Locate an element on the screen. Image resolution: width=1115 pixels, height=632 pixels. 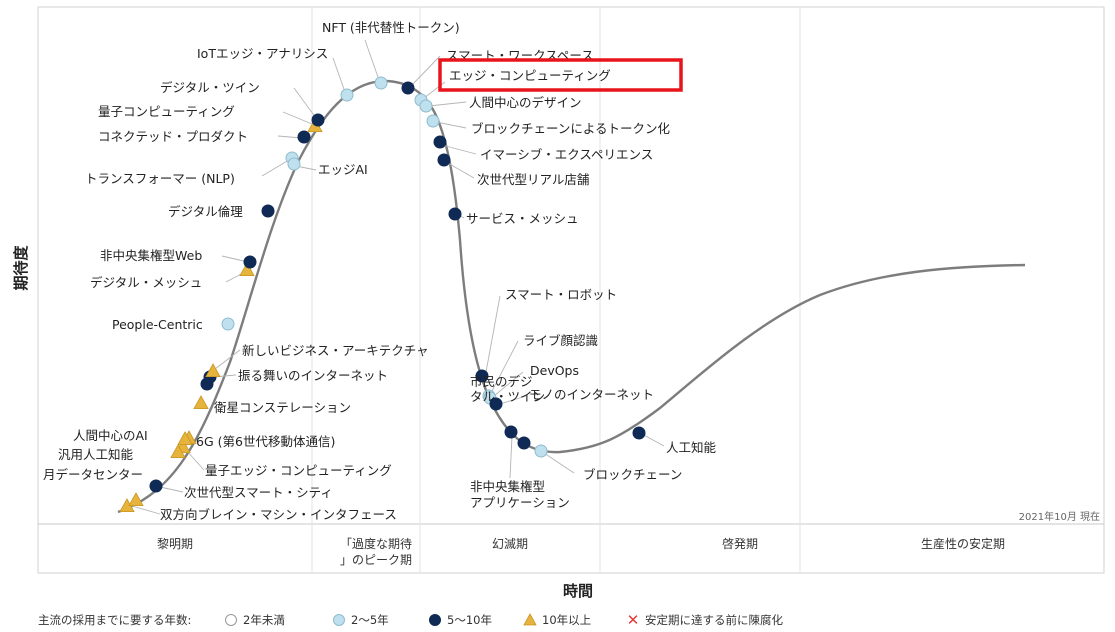
legend-label: 10年以上 is located at coordinates (566, 620).